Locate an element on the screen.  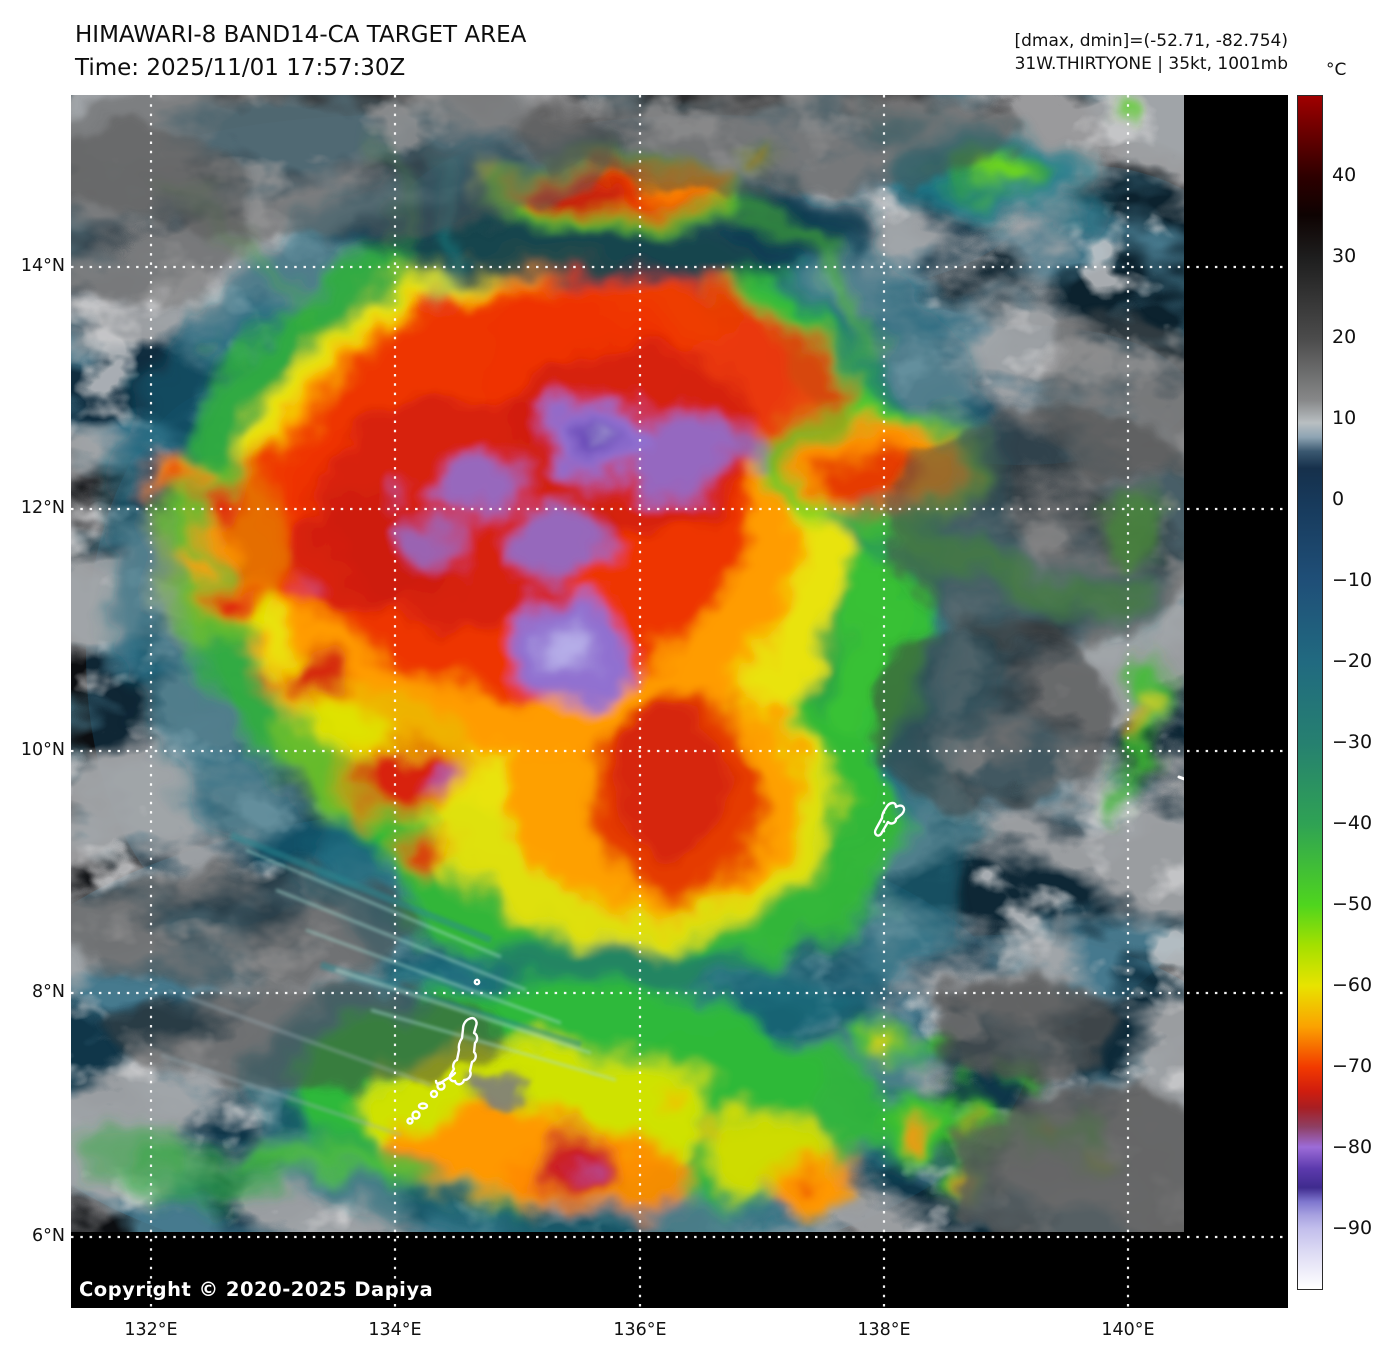
colorbar-gradient is located at coordinates (1310, 692).